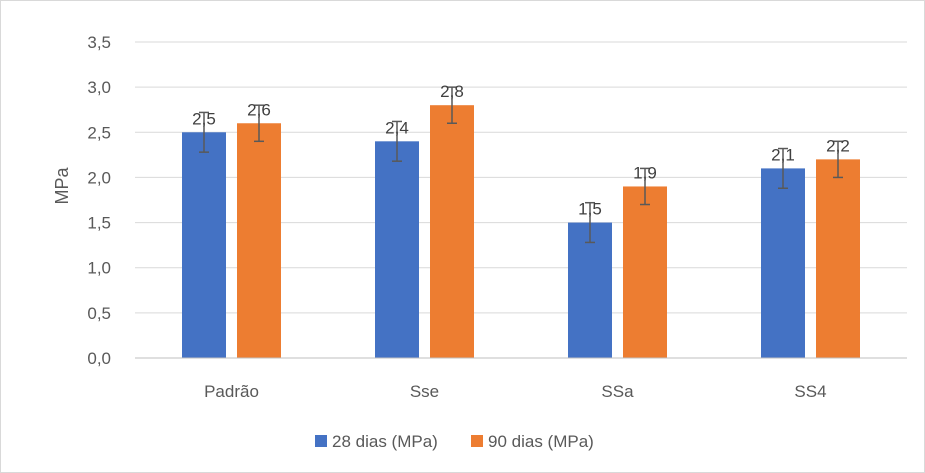 This screenshot has height=473, width=925. I want to click on data-label: 2,8, so click(452, 91).